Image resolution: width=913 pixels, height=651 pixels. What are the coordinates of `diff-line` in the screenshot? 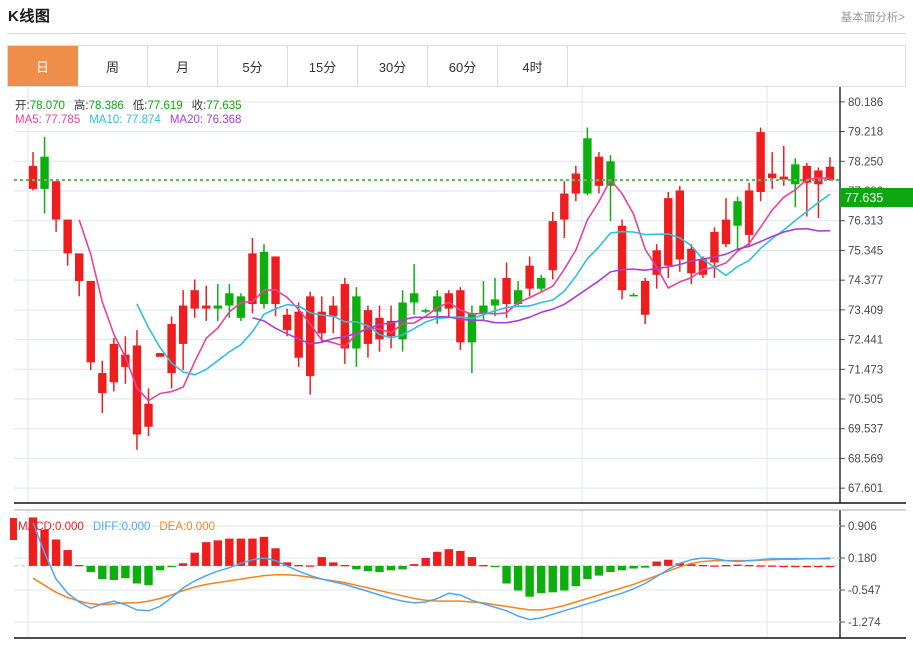 It's located at (431, 571).